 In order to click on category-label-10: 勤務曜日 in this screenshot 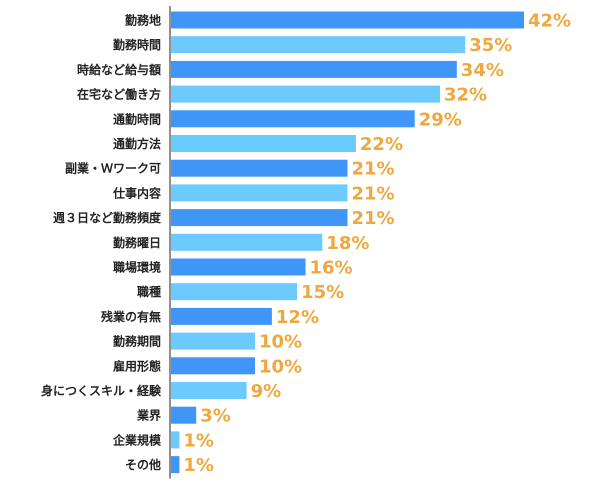, I will do `click(137, 242)`.